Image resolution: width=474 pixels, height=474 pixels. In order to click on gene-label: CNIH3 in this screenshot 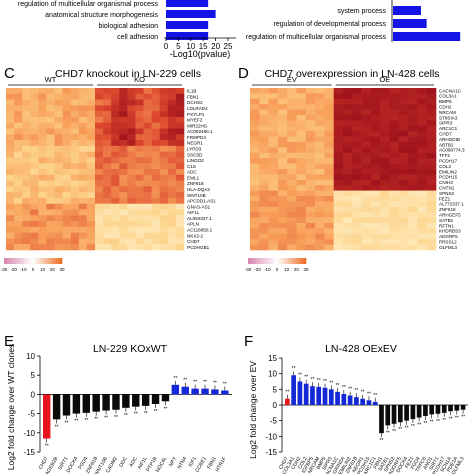, I will do `click(446, 182)`.